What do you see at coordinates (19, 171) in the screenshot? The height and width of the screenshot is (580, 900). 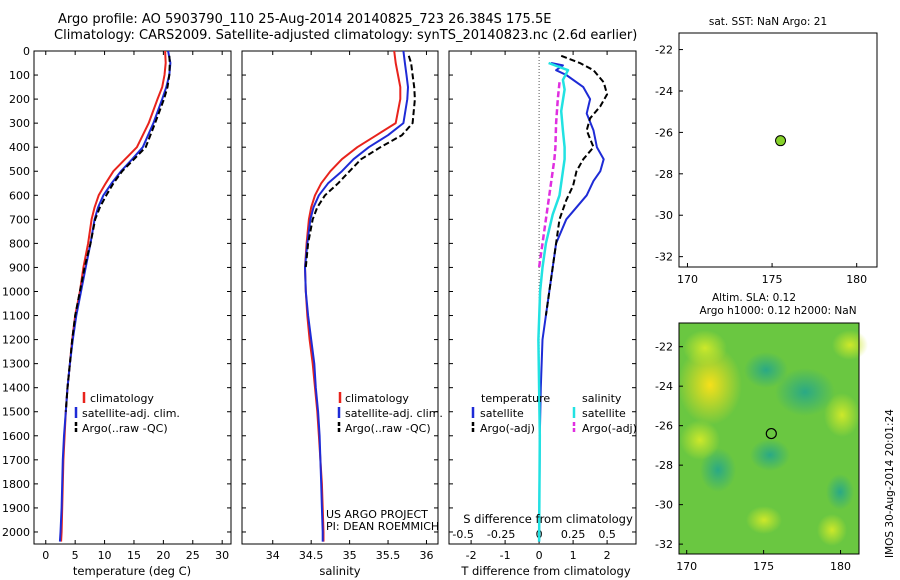 I see `depth-tick-label: 500` at bounding box center [19, 171].